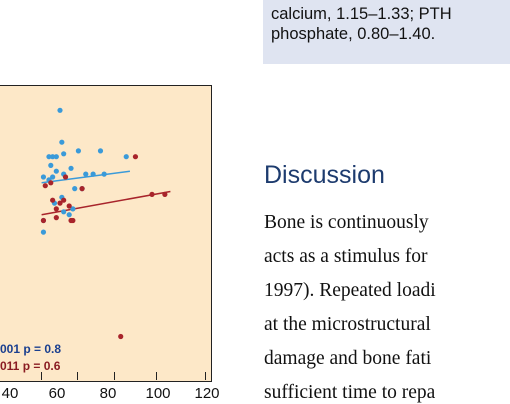  I want to click on discussion-heading: Discussion, so click(324, 175).